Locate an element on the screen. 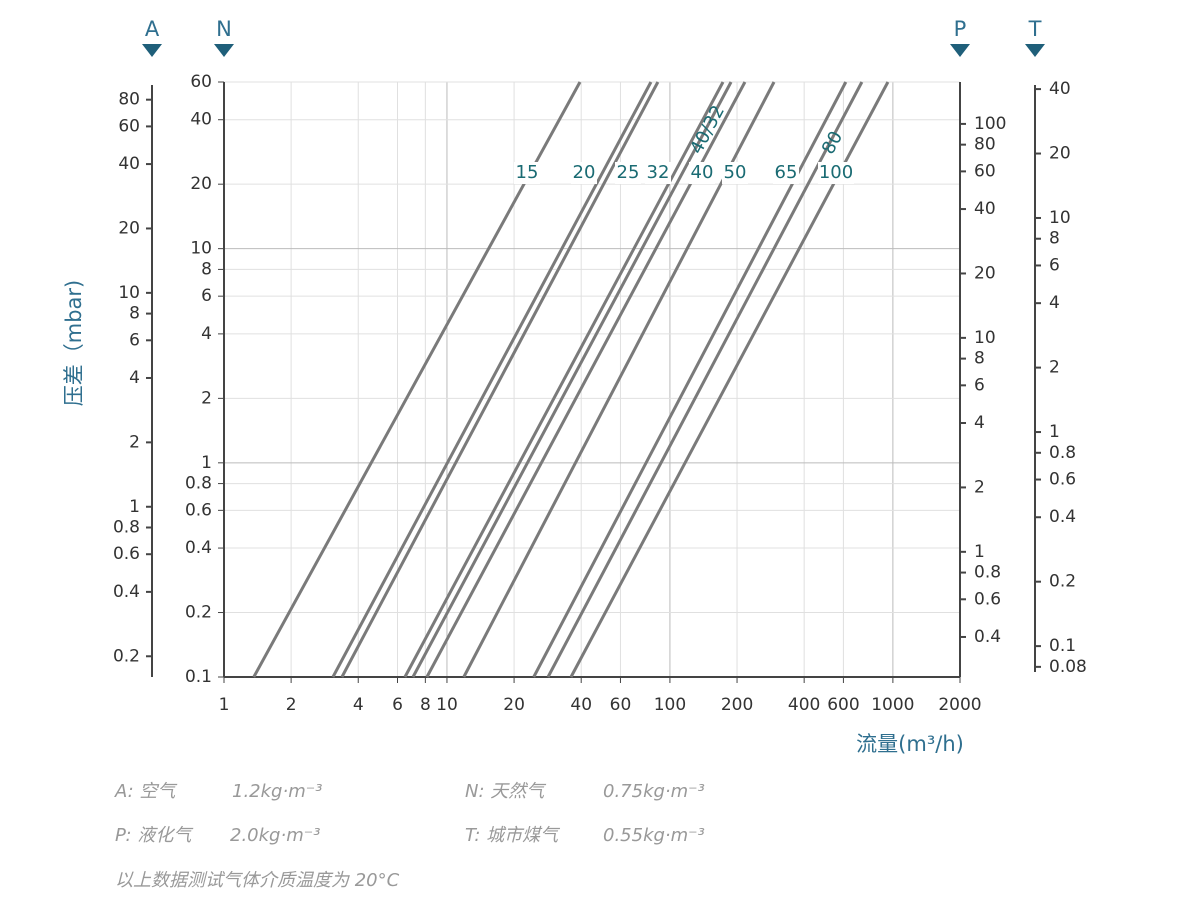 This screenshot has height=915, width=1200. x-tick-label: 600 is located at coordinates (843, 705).